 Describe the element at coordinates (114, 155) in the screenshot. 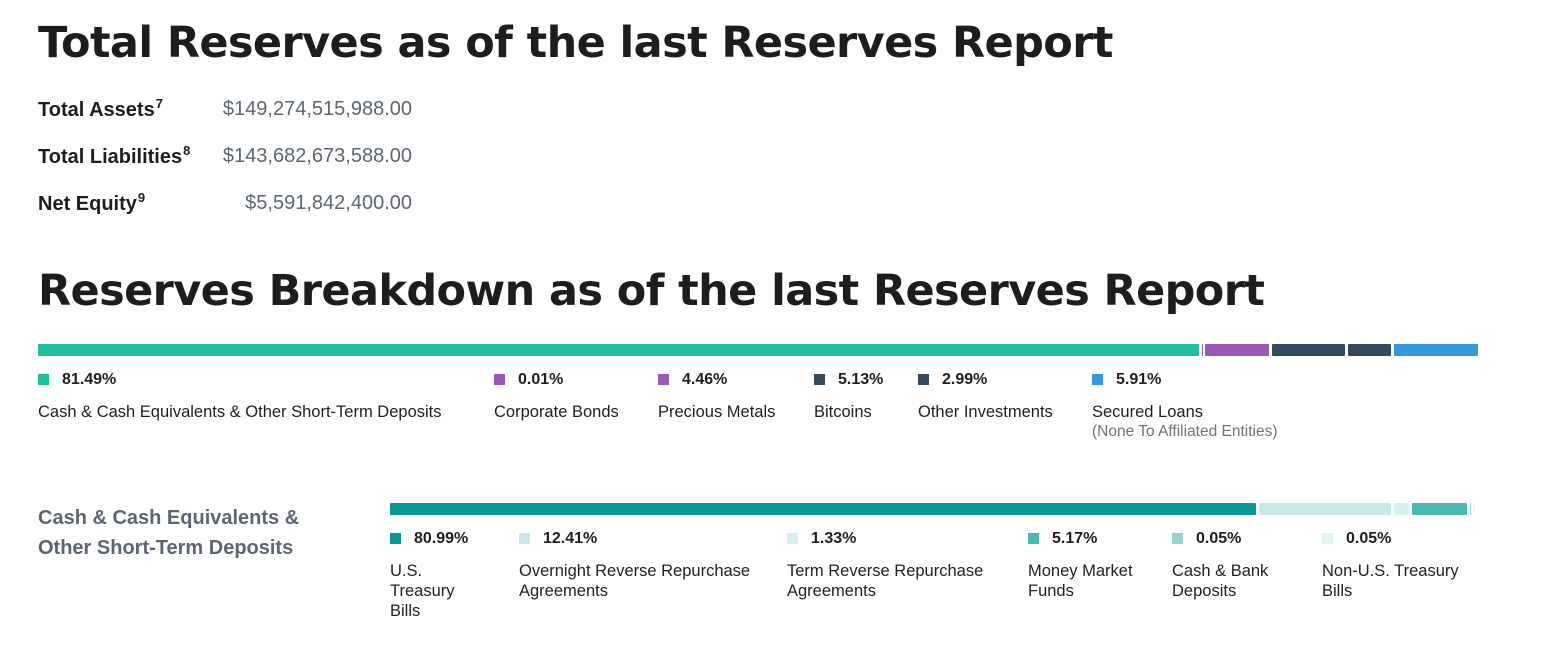

I see `total-liabilities-label: Total Liabilities8` at that location.